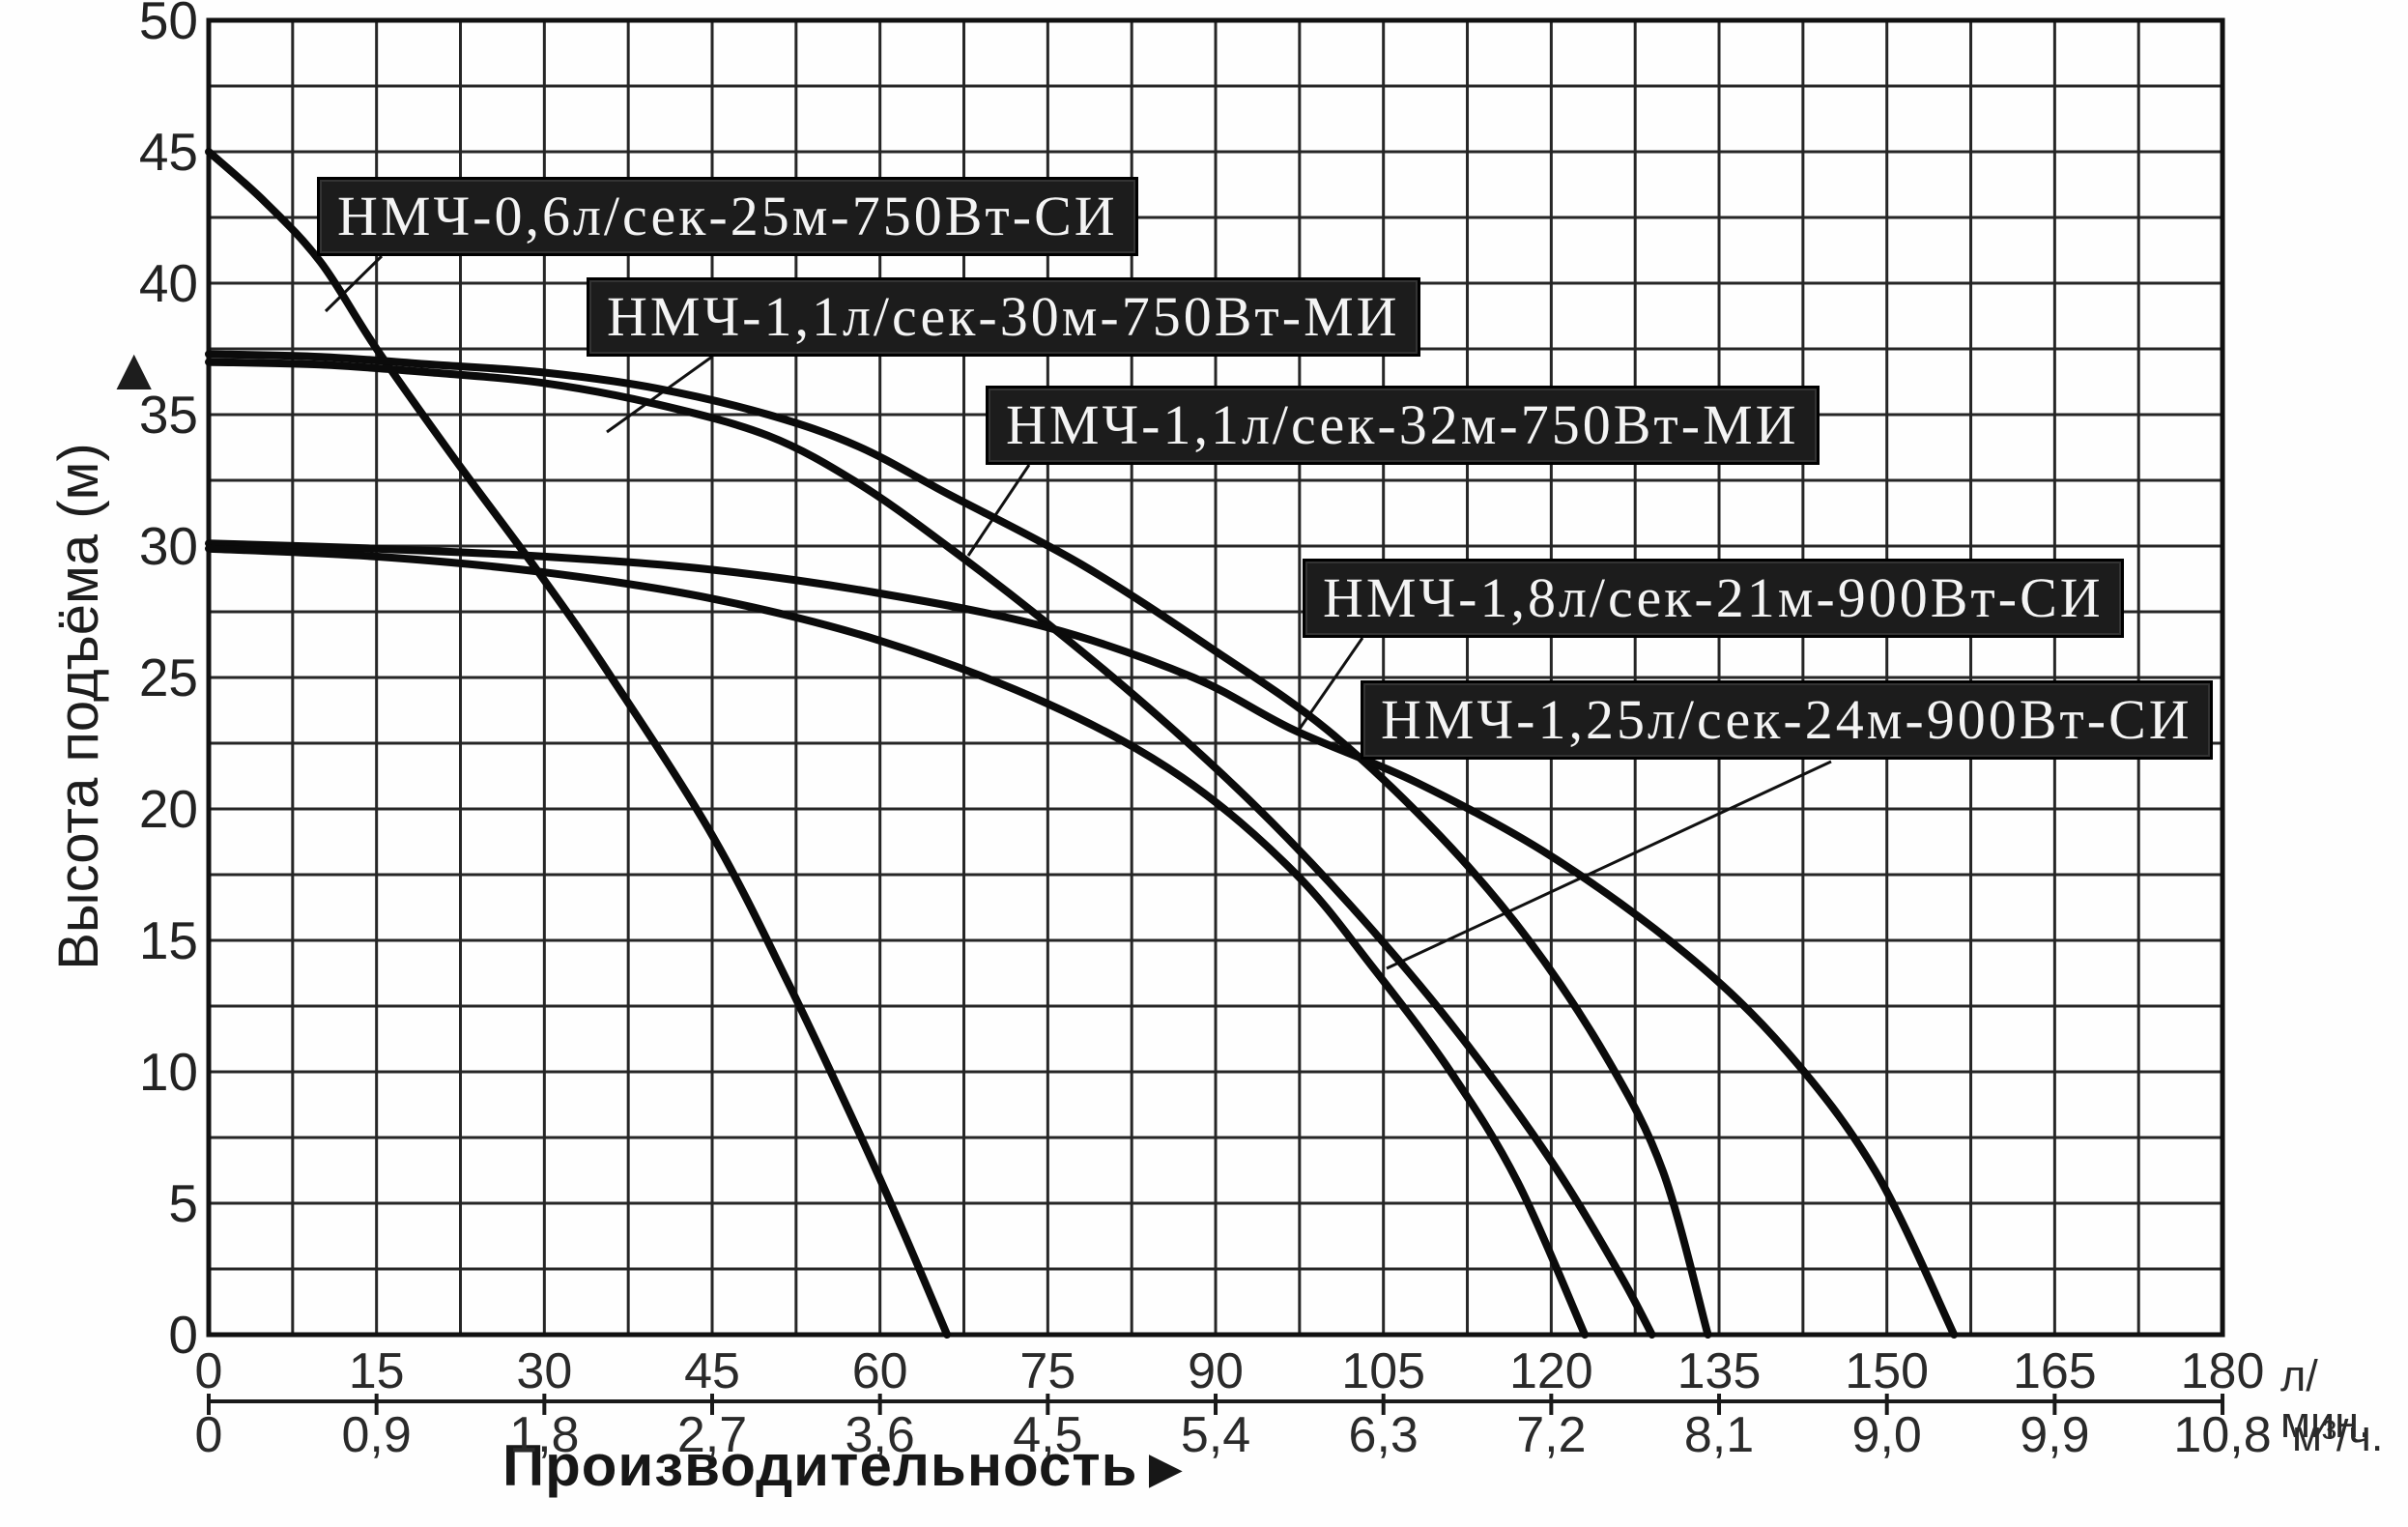 The width and height of the screenshot is (2408, 1527). Describe the element at coordinates (168, 152) in the screenshot. I see `y-tick-label: 45` at that location.